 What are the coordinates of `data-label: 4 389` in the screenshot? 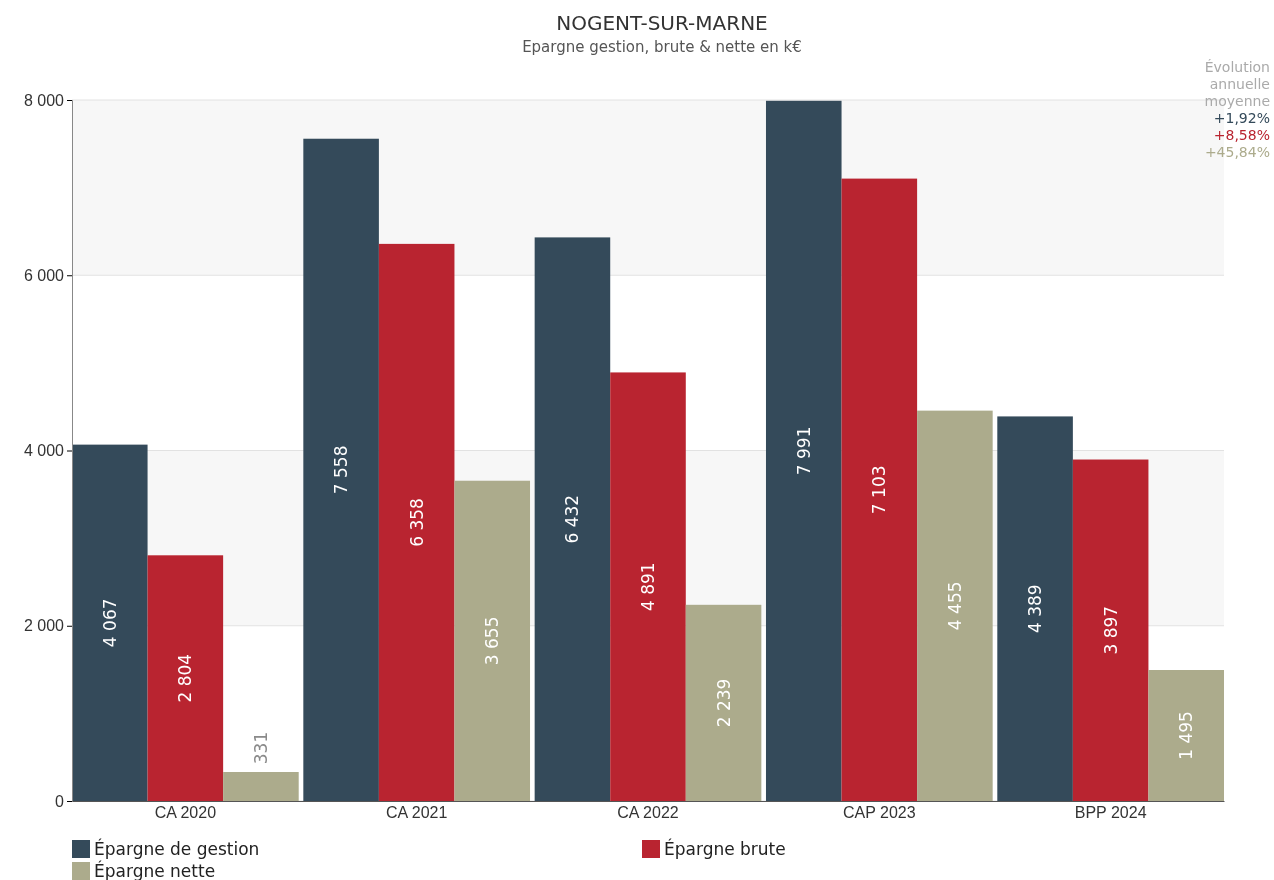 It's located at (1035, 609).